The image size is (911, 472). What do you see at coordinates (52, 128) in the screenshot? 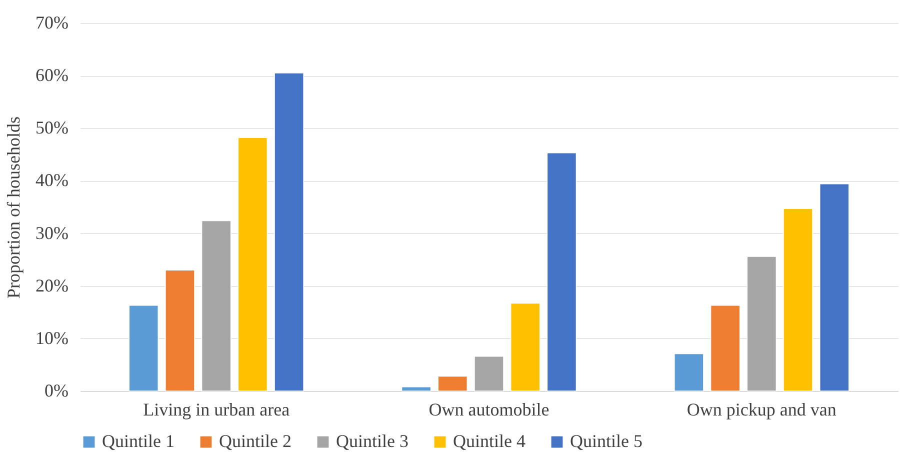
I see `y-tick-label: 50%` at bounding box center [52, 128].